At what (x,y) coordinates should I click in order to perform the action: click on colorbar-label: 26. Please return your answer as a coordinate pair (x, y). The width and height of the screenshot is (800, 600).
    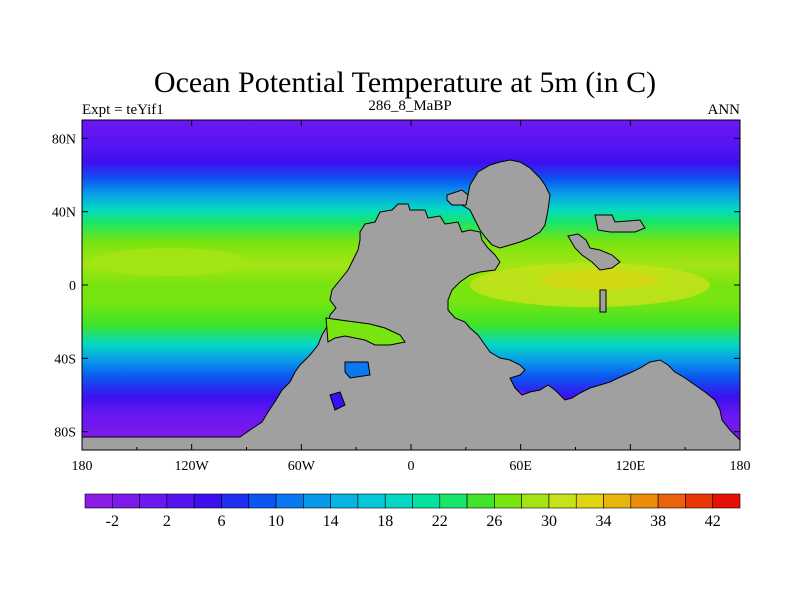
    Looking at the image, I should click on (494, 521).